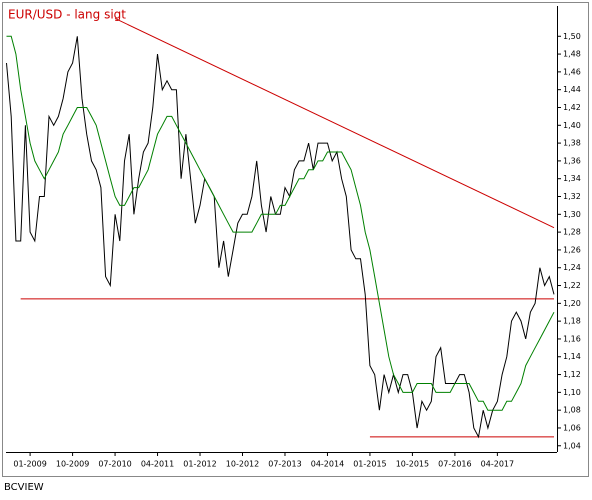  Describe the element at coordinates (572, 71) in the screenshot. I see `y-tick-label: 1,46` at that location.